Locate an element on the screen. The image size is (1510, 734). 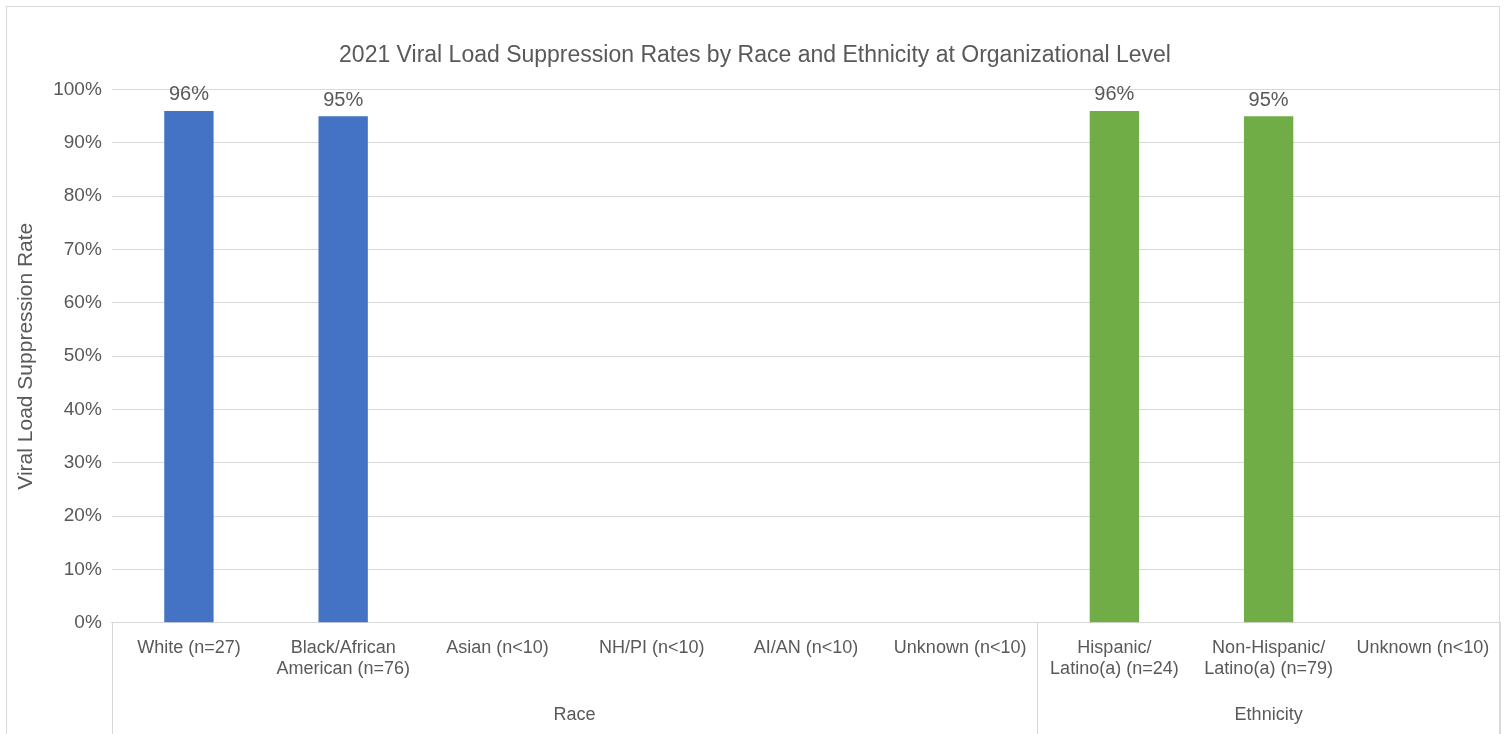
y-tick-label: 0% is located at coordinates (88, 622).